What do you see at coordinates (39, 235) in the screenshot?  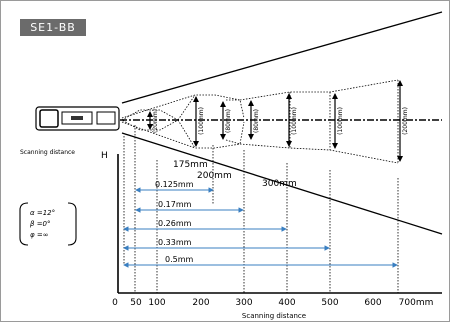 I see `angle-phi: φ =∞` at bounding box center [39, 235].